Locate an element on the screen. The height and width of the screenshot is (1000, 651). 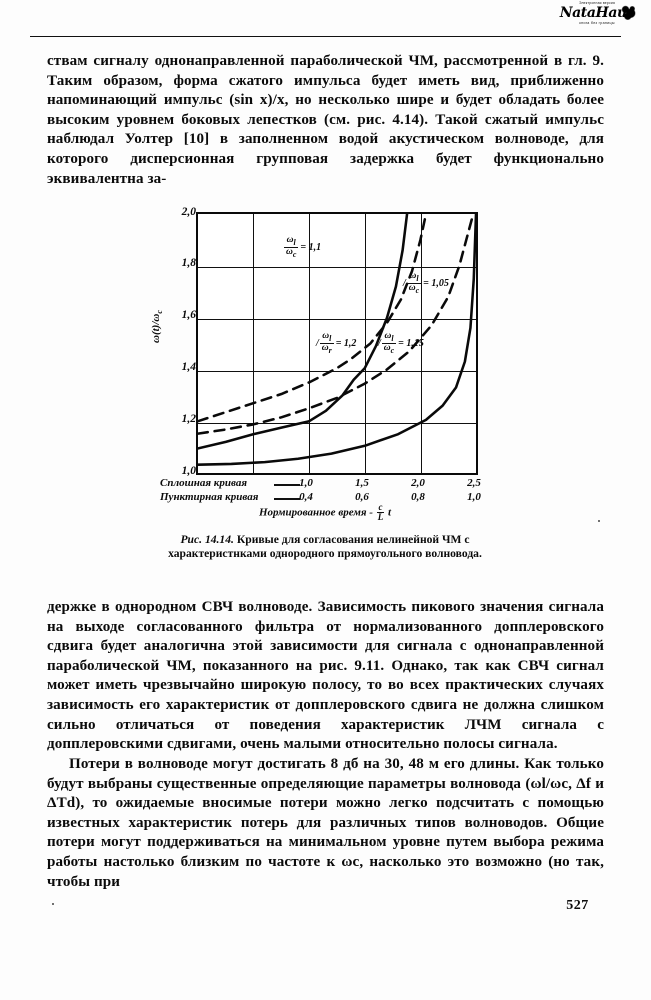
chart-annotation-2-fraction: ωl ωr is located at coordinates (326, 343).